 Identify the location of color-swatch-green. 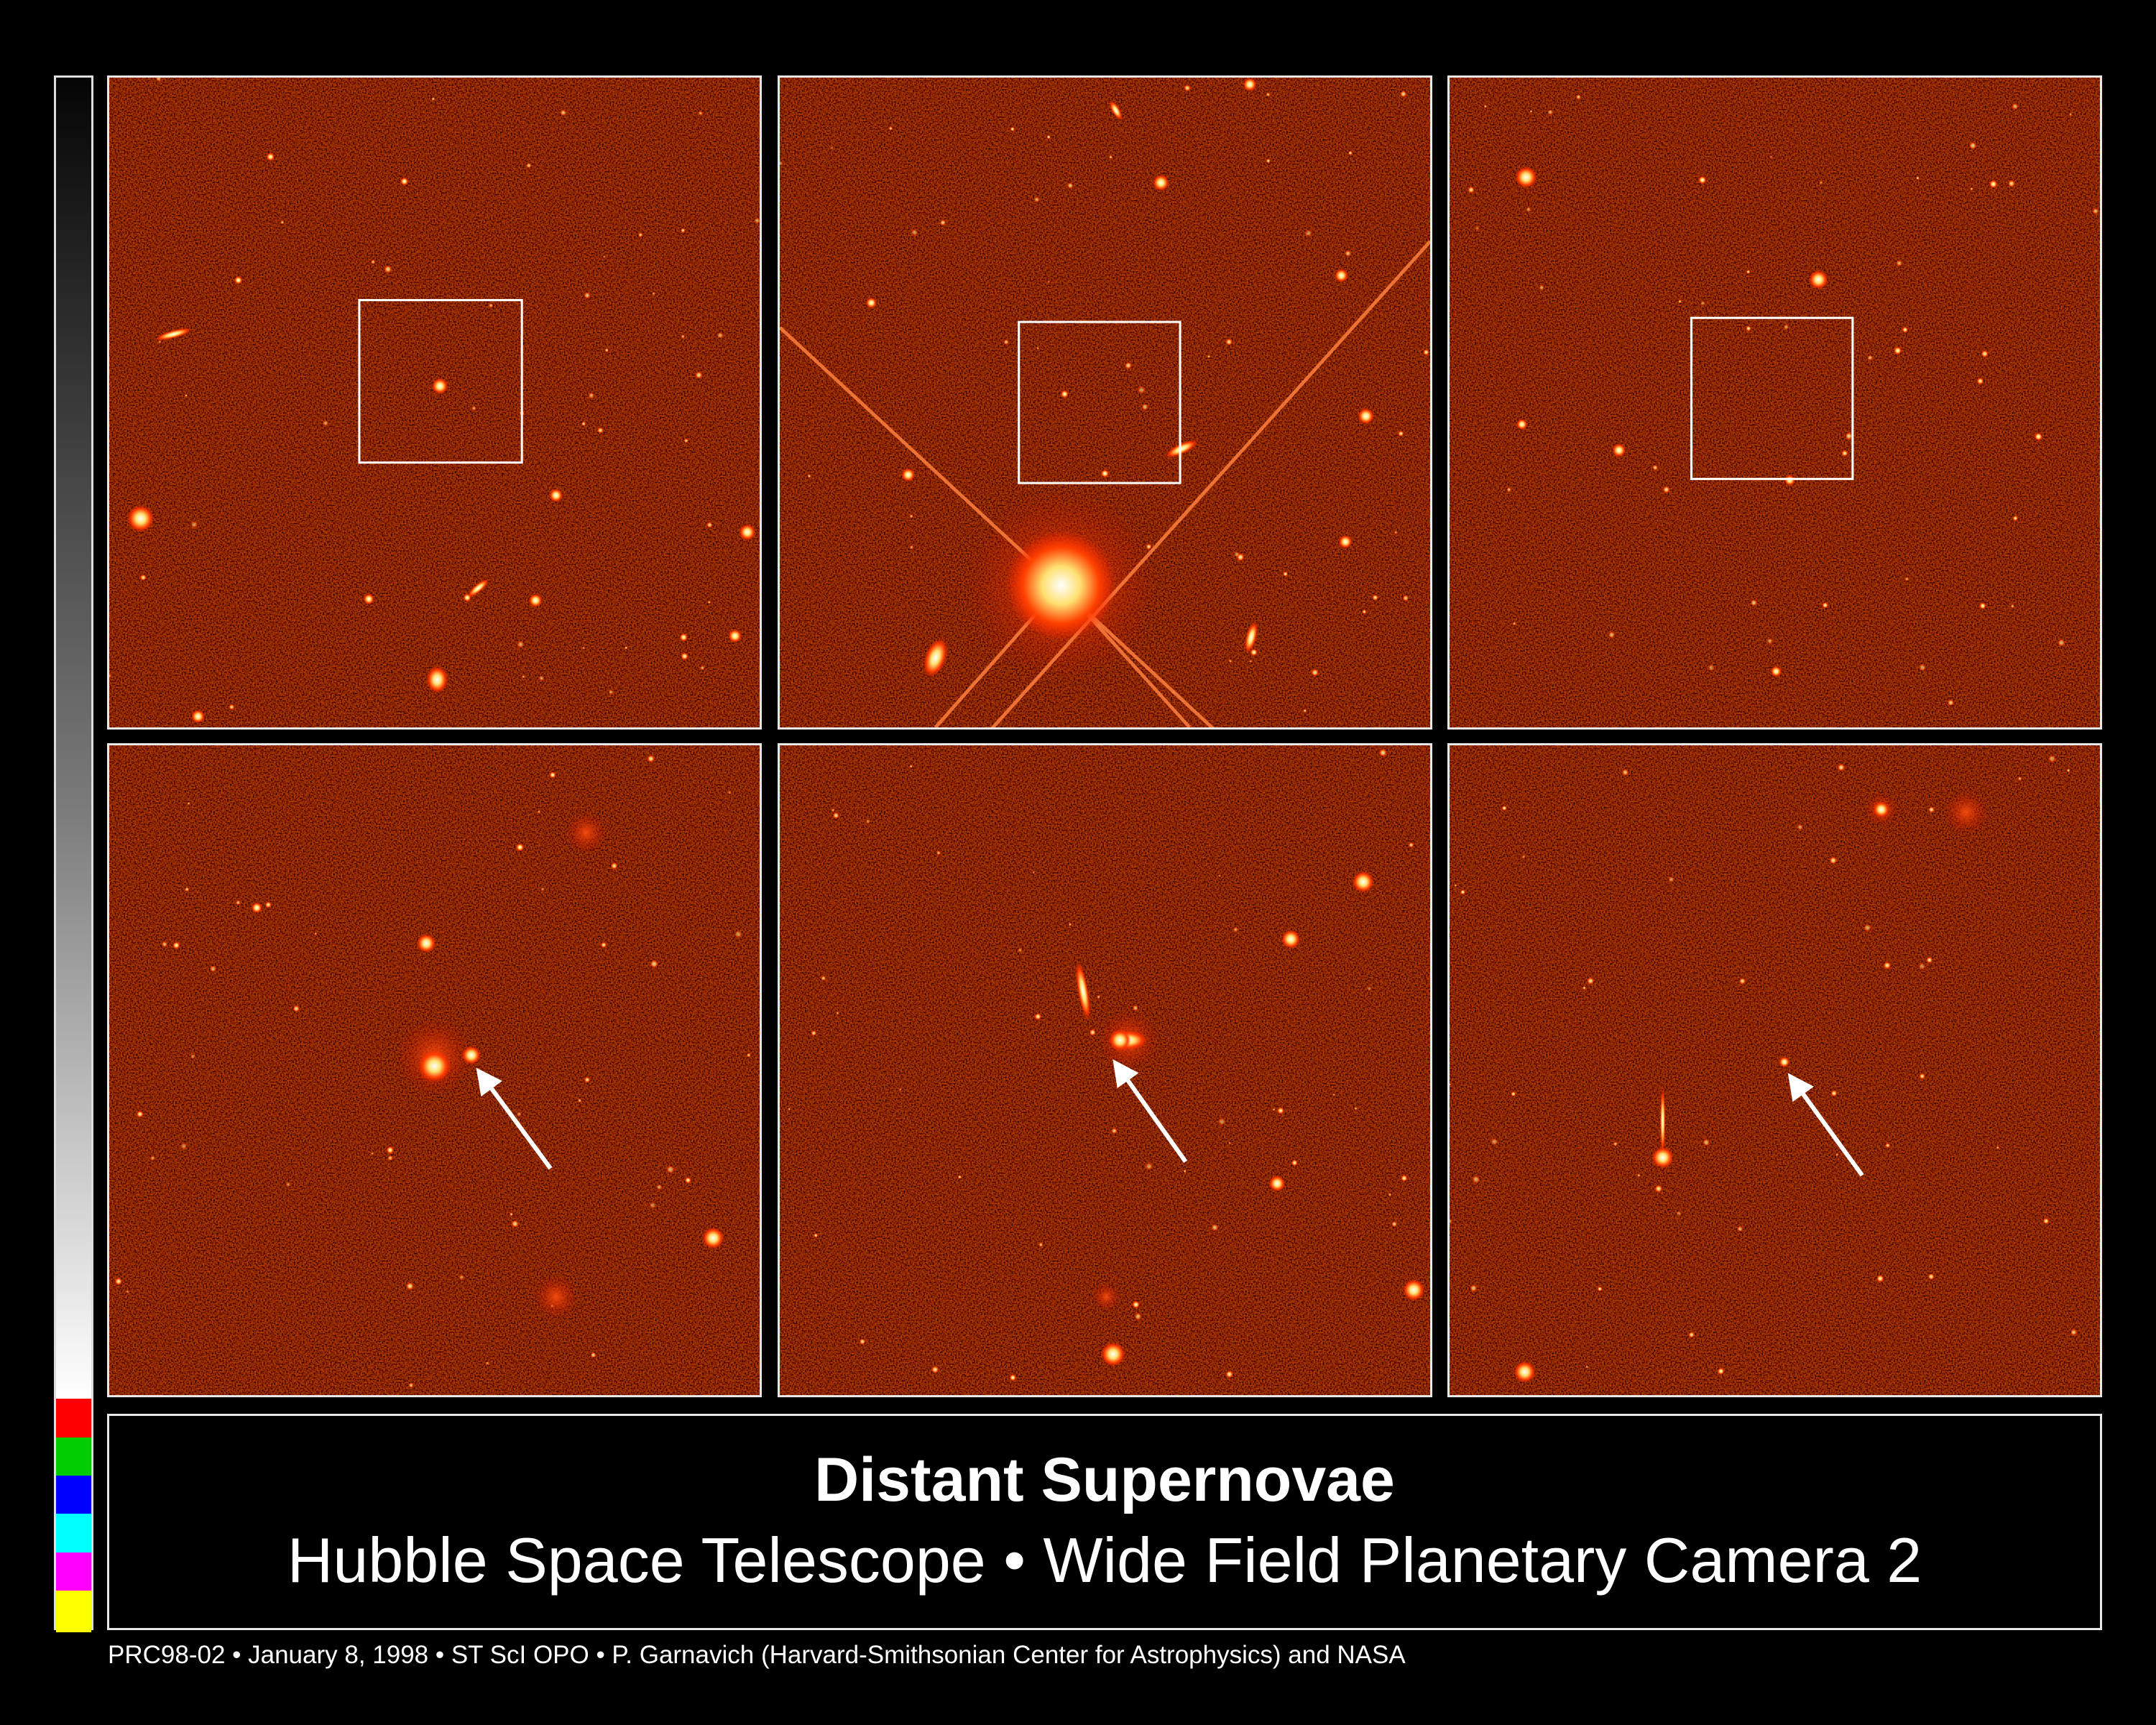
(73, 1457).